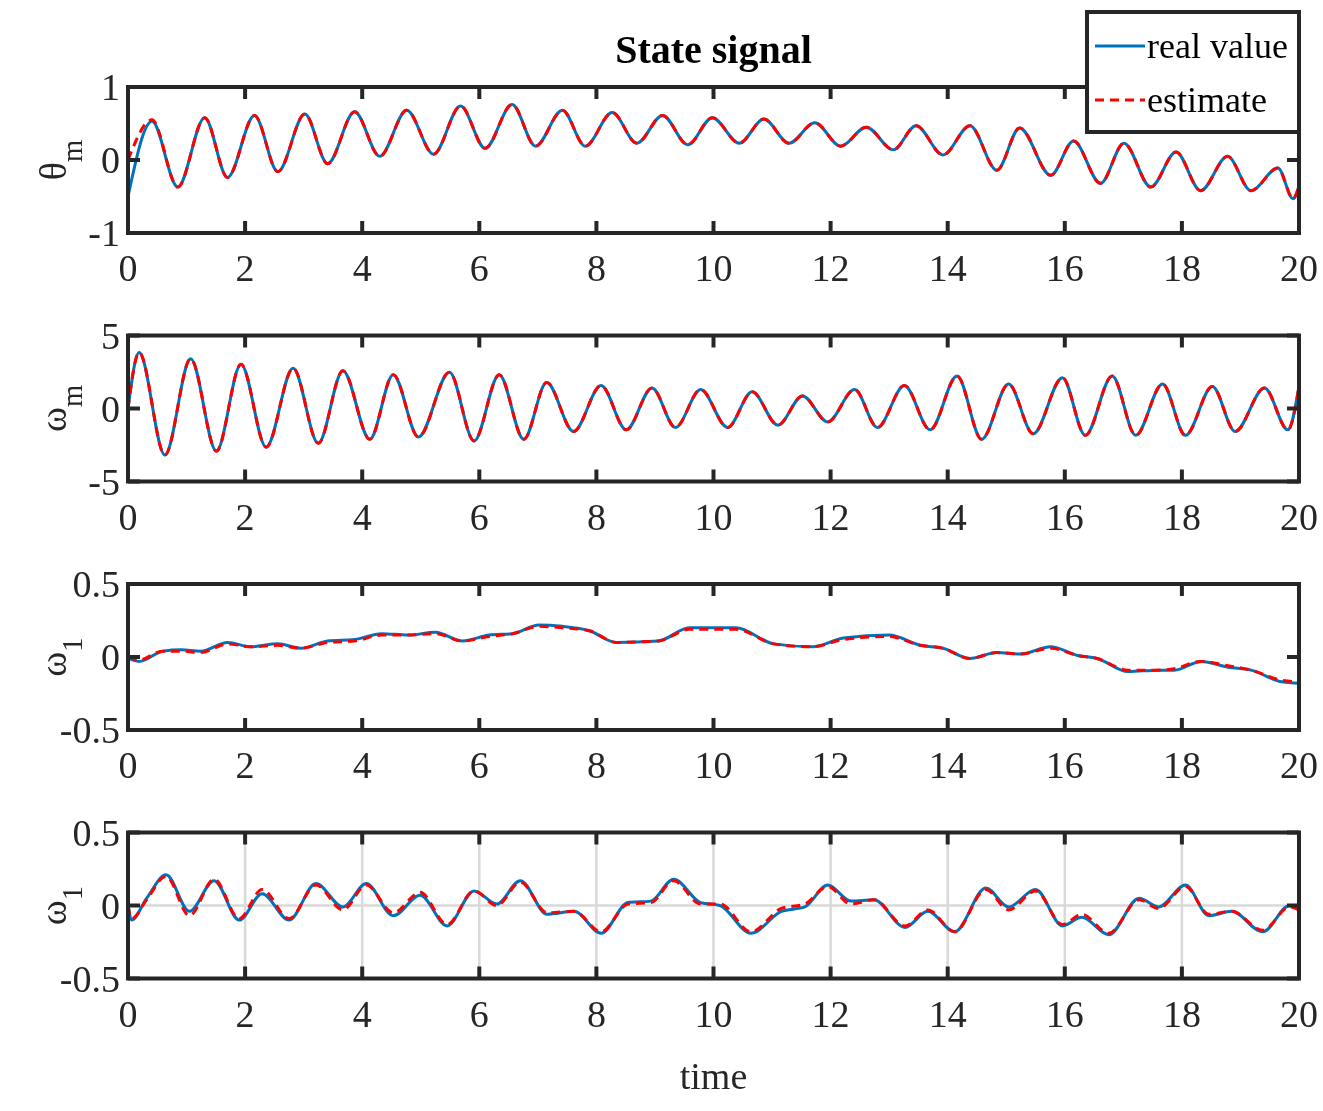  What do you see at coordinates (110, 335) in the screenshot?
I see `y-tick-label: 5` at bounding box center [110, 335].